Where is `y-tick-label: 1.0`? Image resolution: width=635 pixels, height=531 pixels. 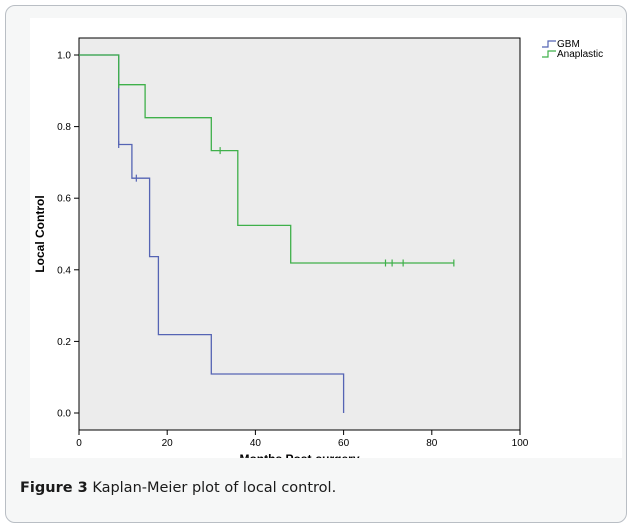
y-tick-label: 1.0 is located at coordinates (64, 56).